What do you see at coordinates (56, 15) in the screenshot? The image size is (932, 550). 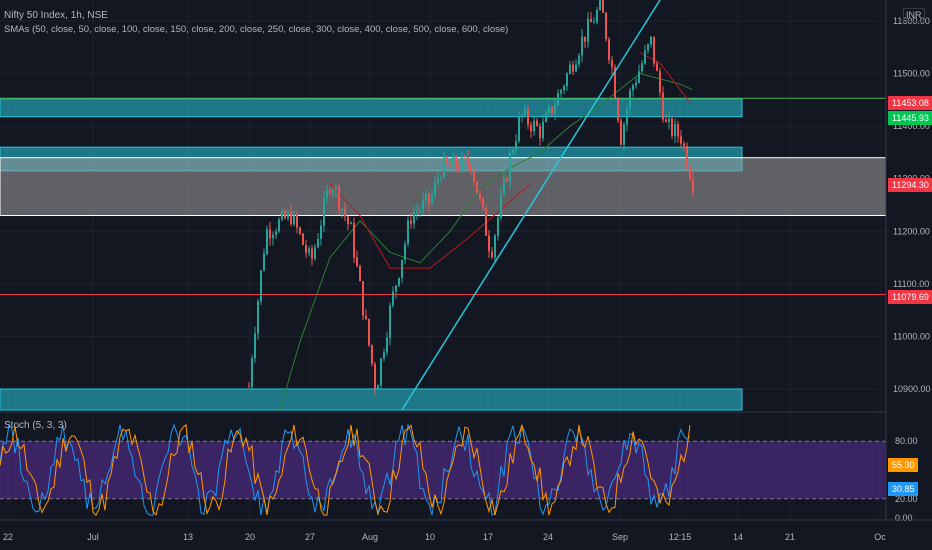 I see `symbol-title: Nifty 50 Index, 1h, NSE` at bounding box center [56, 15].